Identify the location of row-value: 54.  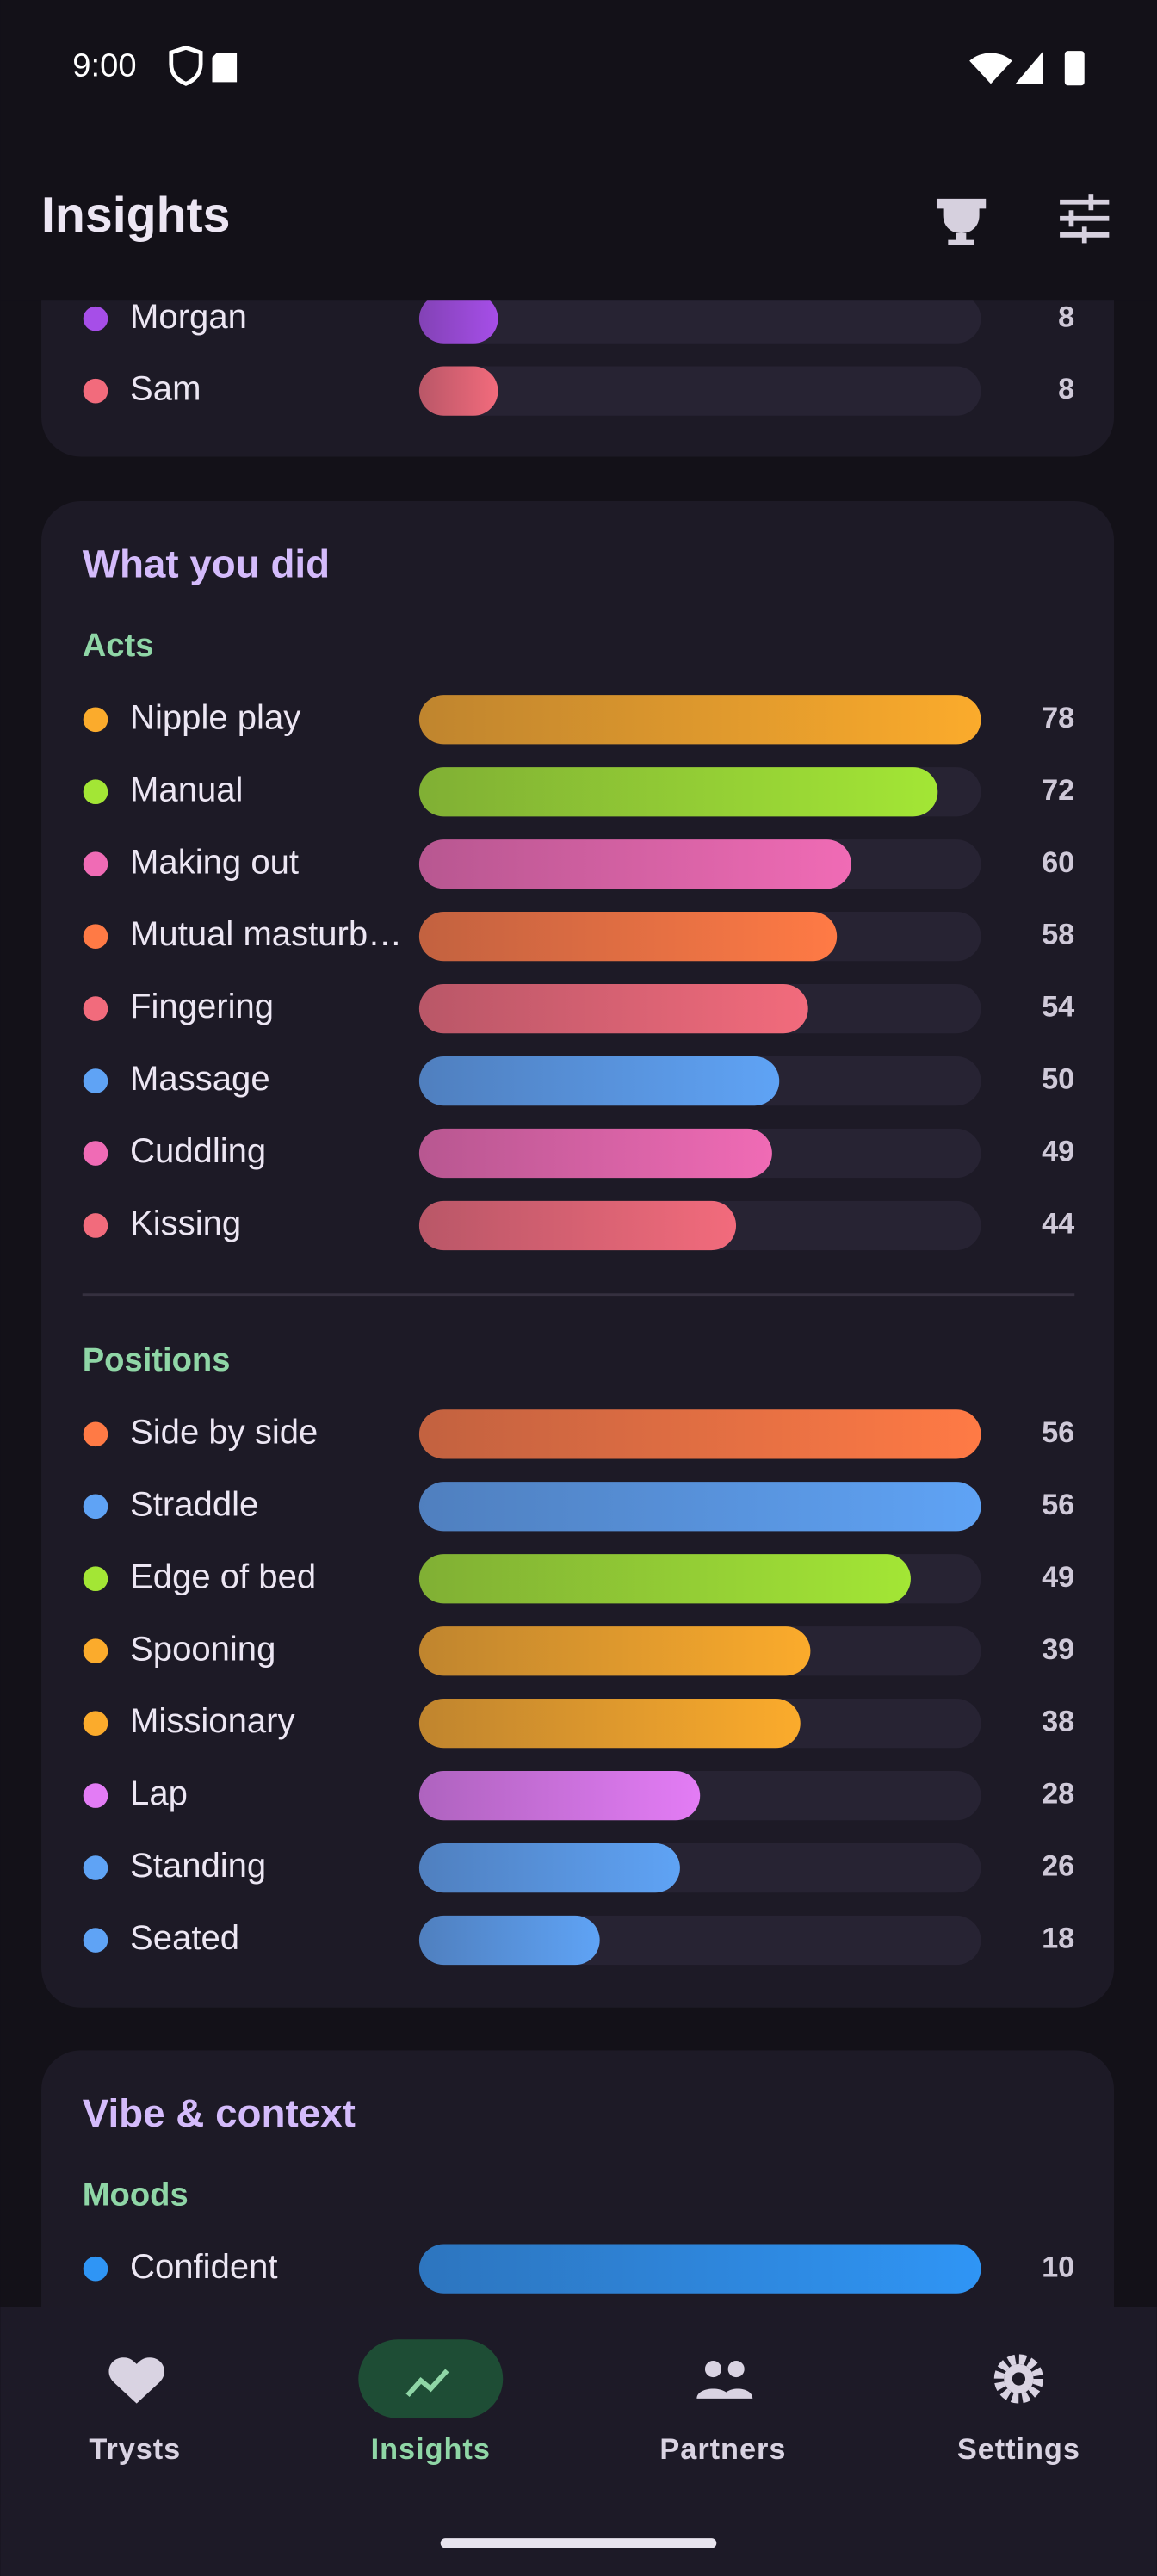
(1058, 1008).